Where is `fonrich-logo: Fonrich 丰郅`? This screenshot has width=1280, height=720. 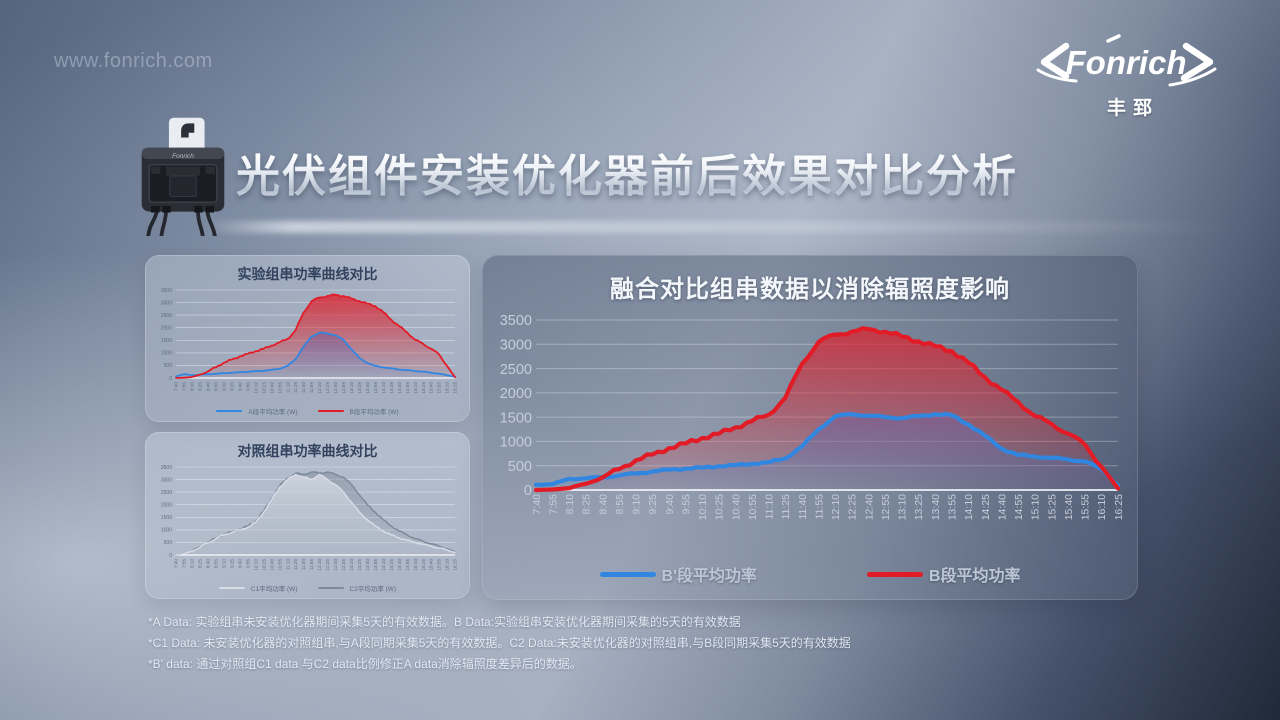
fonrich-logo: Fonrich 丰郅 is located at coordinates (1126, 77).